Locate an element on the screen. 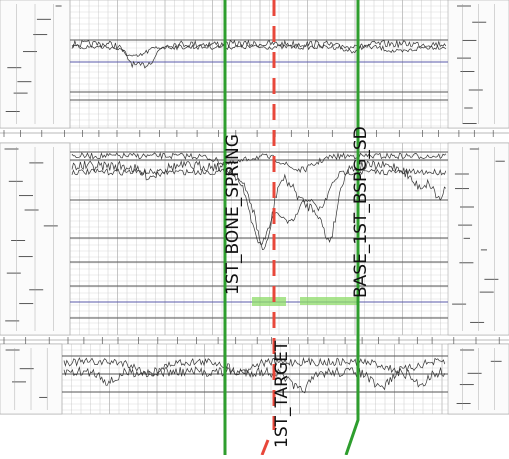 The height and width of the screenshot is (459, 509). target-zone-highlight is located at coordinates (269, 301).